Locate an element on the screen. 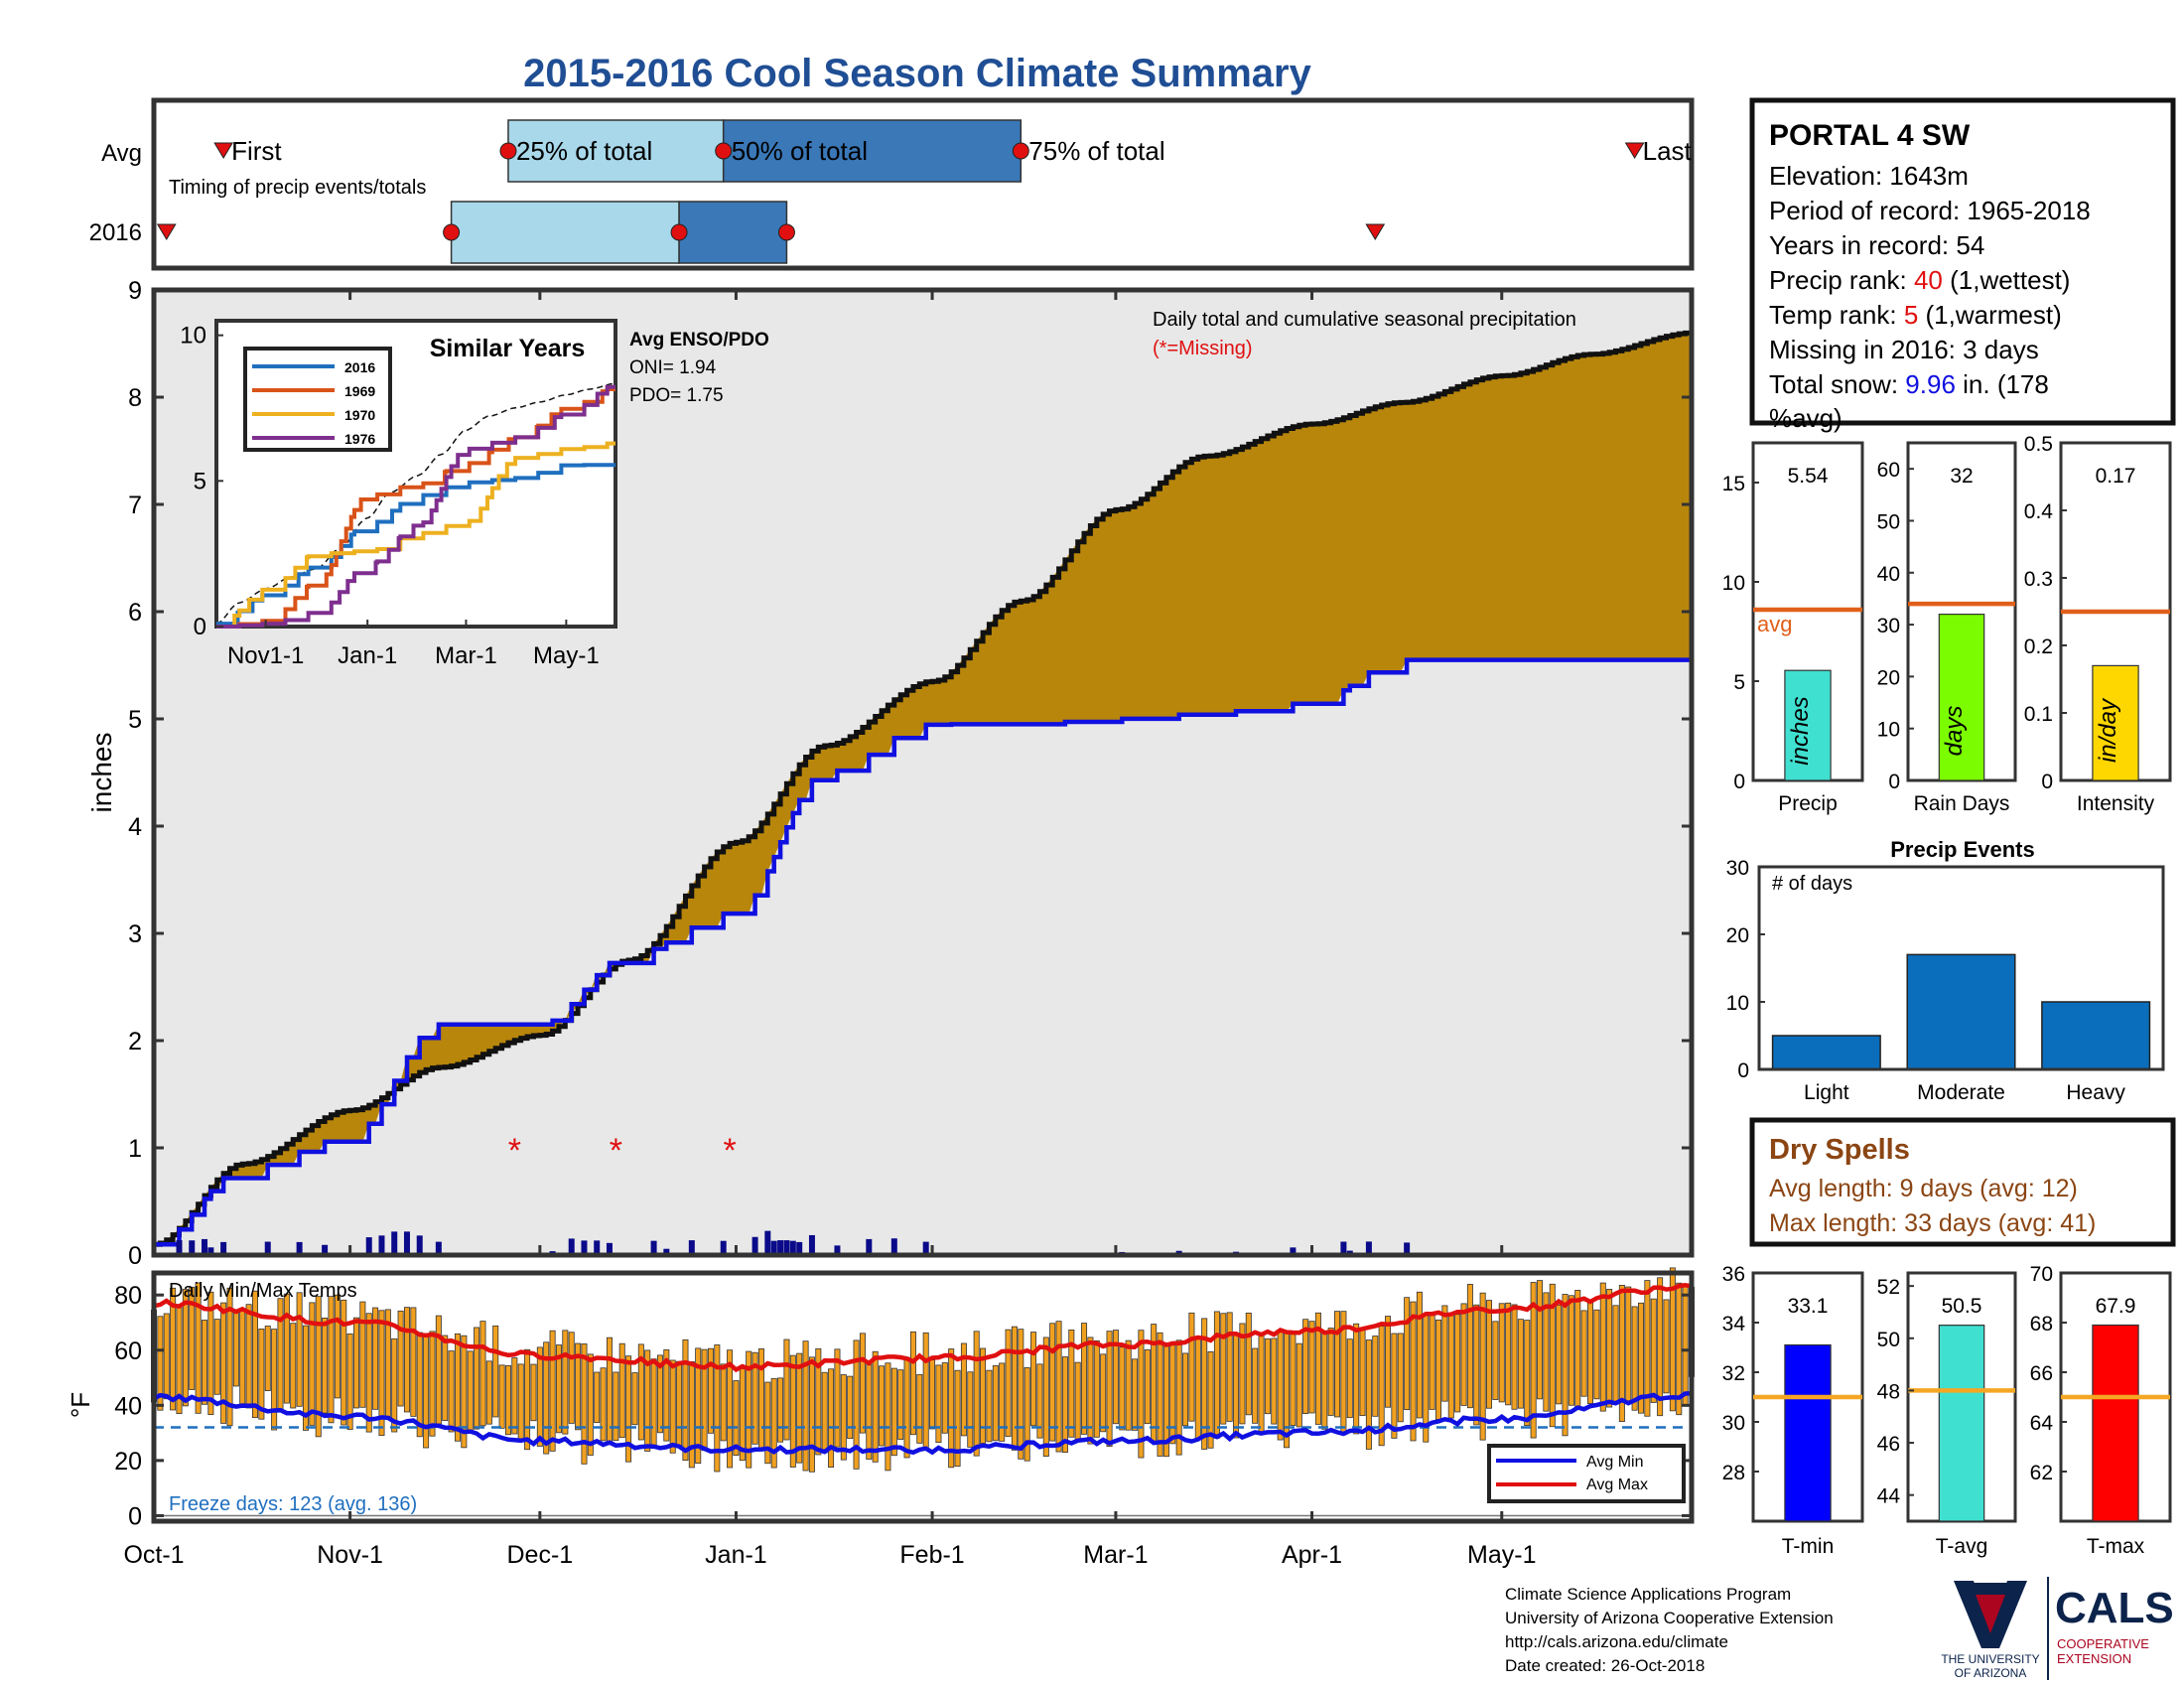  x-tick-label: Dec-1 is located at coordinates (539, 1555).